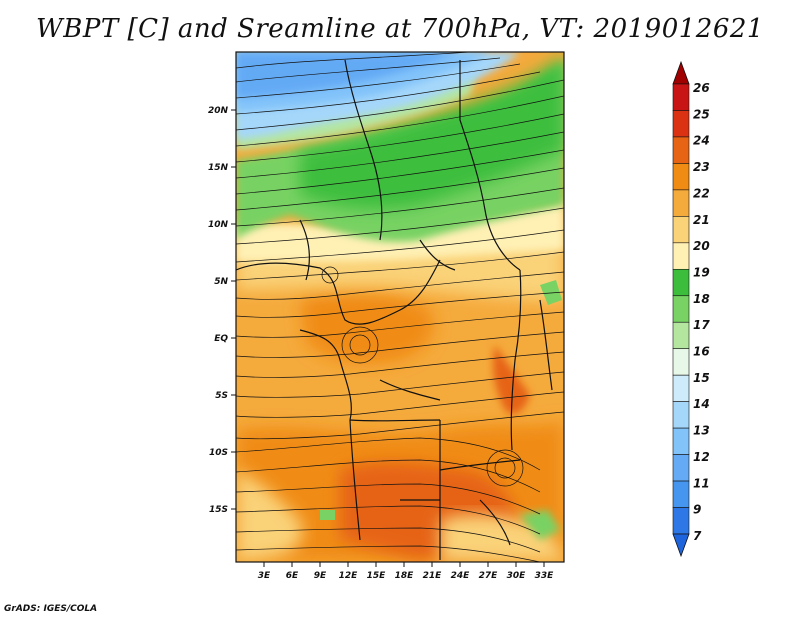  Describe the element at coordinates (701, 114) in the screenshot. I see `colorbar-label: 25` at that location.